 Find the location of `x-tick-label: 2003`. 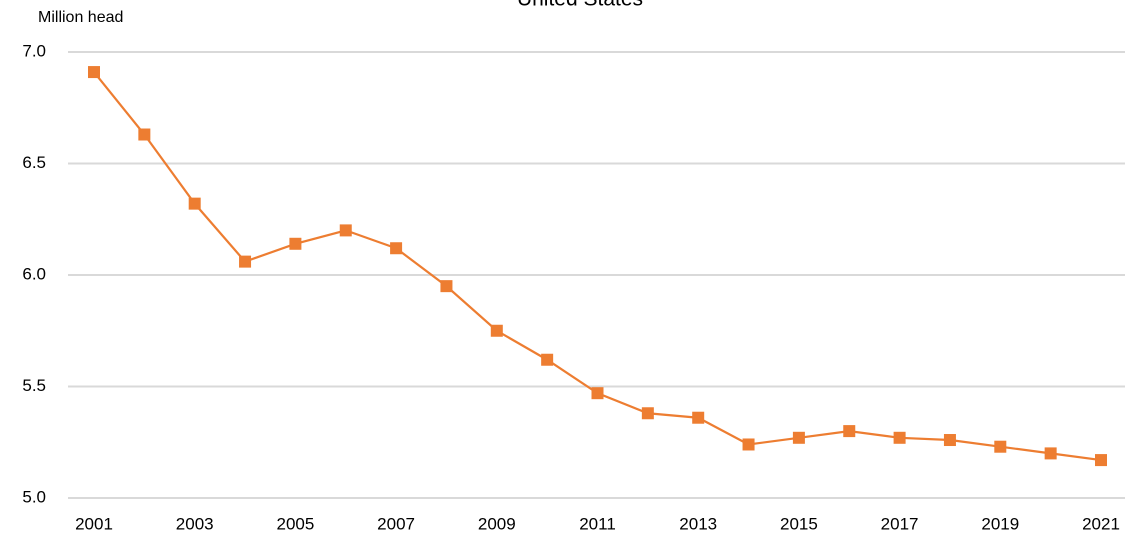

x-tick-label: 2003 is located at coordinates (195, 523).